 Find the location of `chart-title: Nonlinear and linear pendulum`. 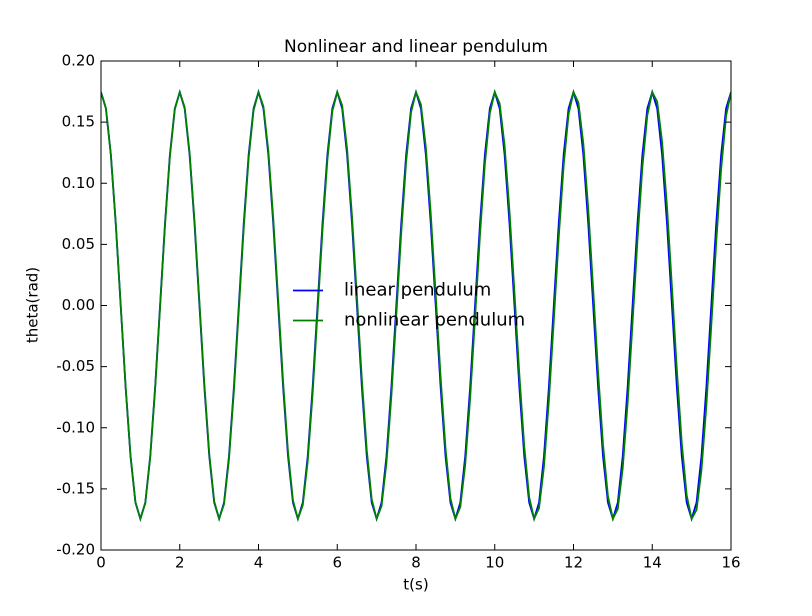

chart-title: Nonlinear and linear pendulum is located at coordinates (416, 47).